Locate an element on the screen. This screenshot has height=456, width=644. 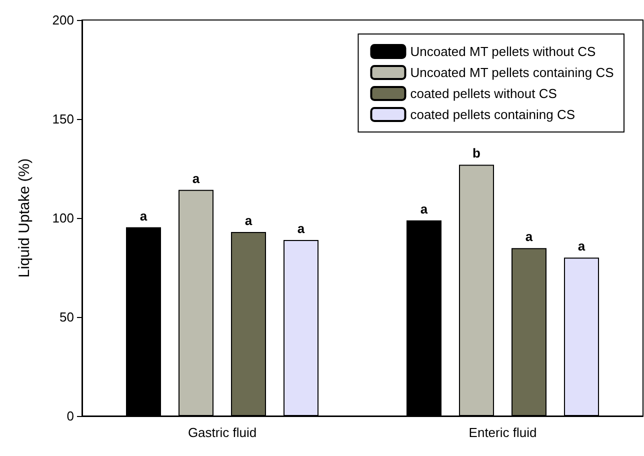
y-tick-label: 100 is located at coordinates (63, 218).